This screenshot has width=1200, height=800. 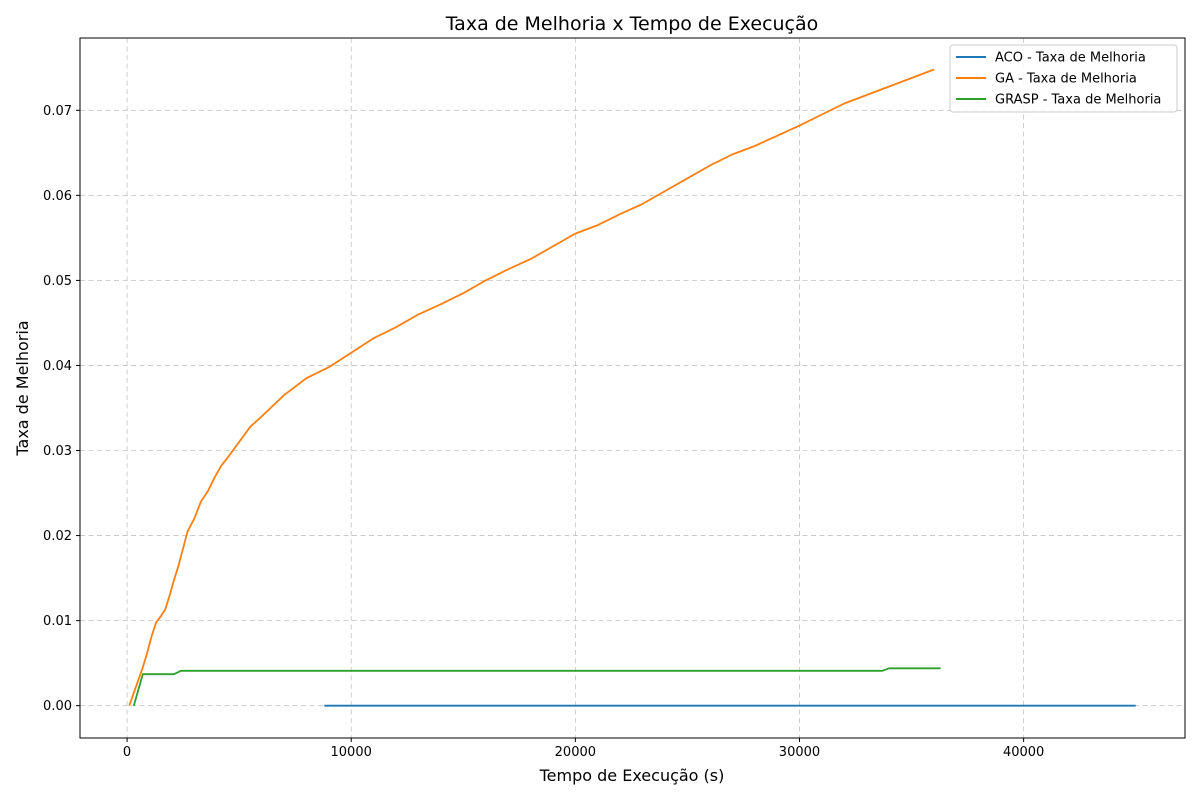 I want to click on y-tick-label: 0.00, so click(x=57, y=706).